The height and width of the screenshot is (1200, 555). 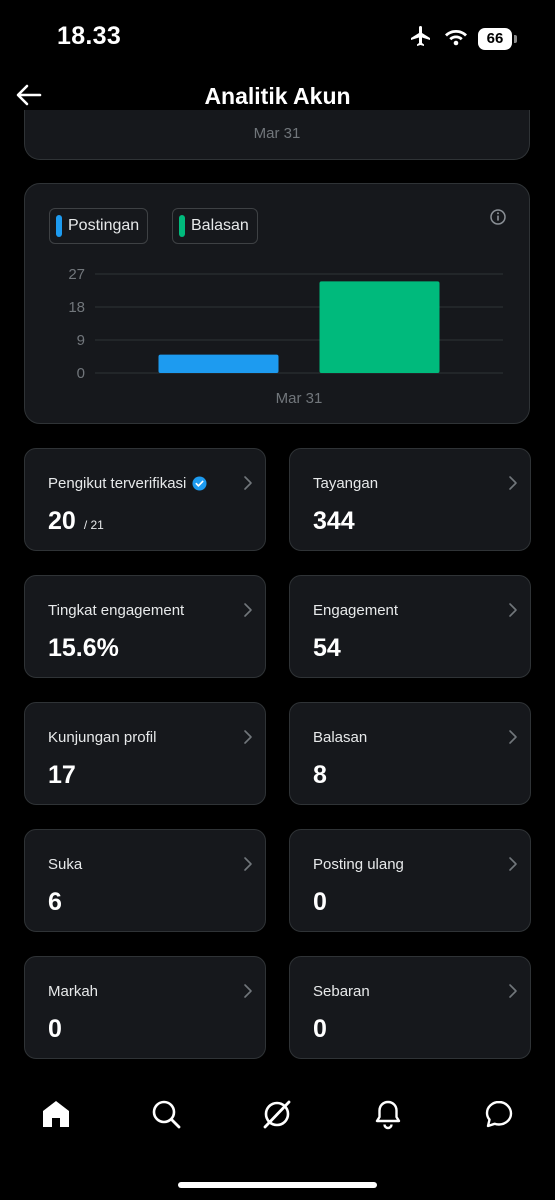 What do you see at coordinates (495, 38) in the screenshot?
I see `battery-level: 66` at bounding box center [495, 38].